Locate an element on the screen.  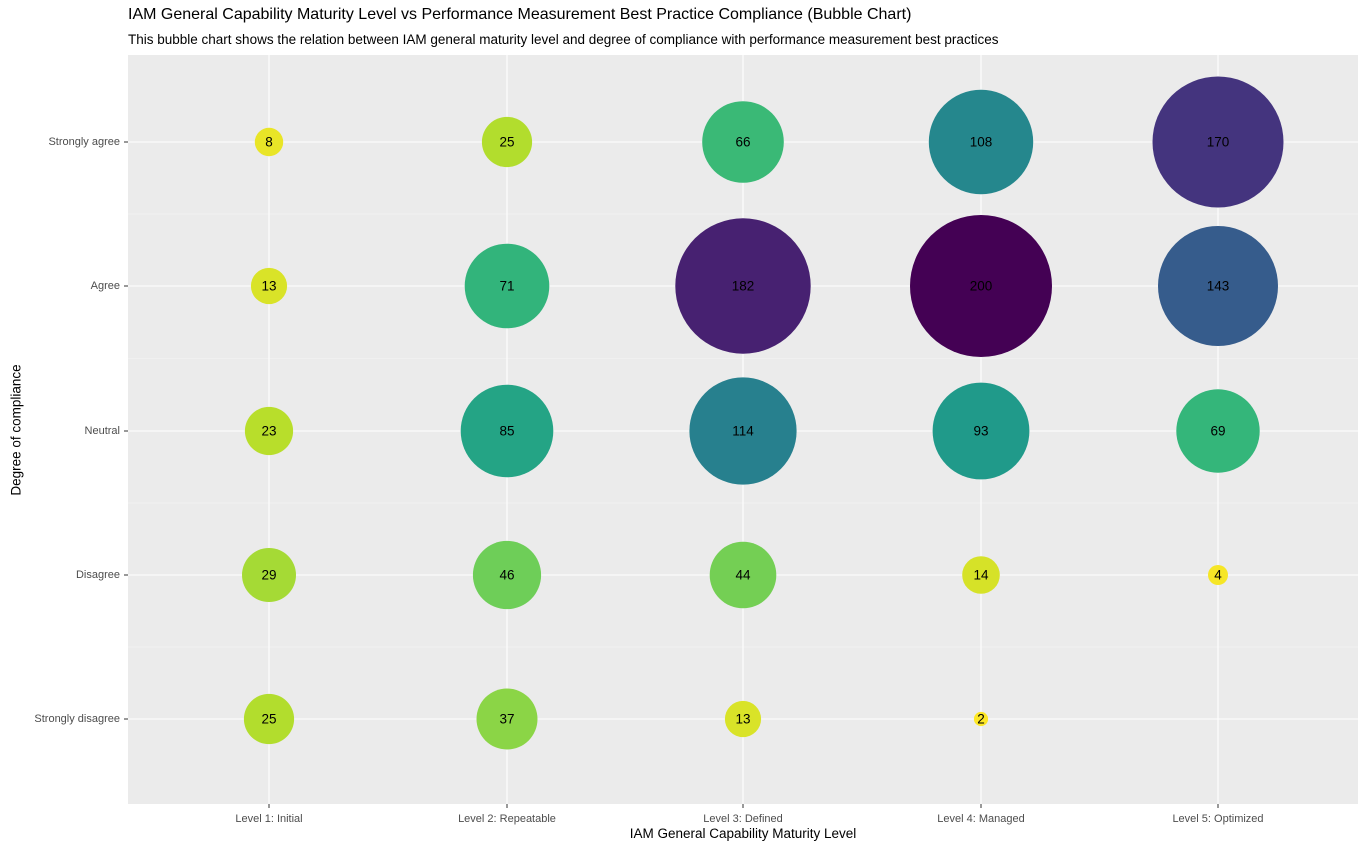
y-tick-label: Neutral is located at coordinates (102, 431).